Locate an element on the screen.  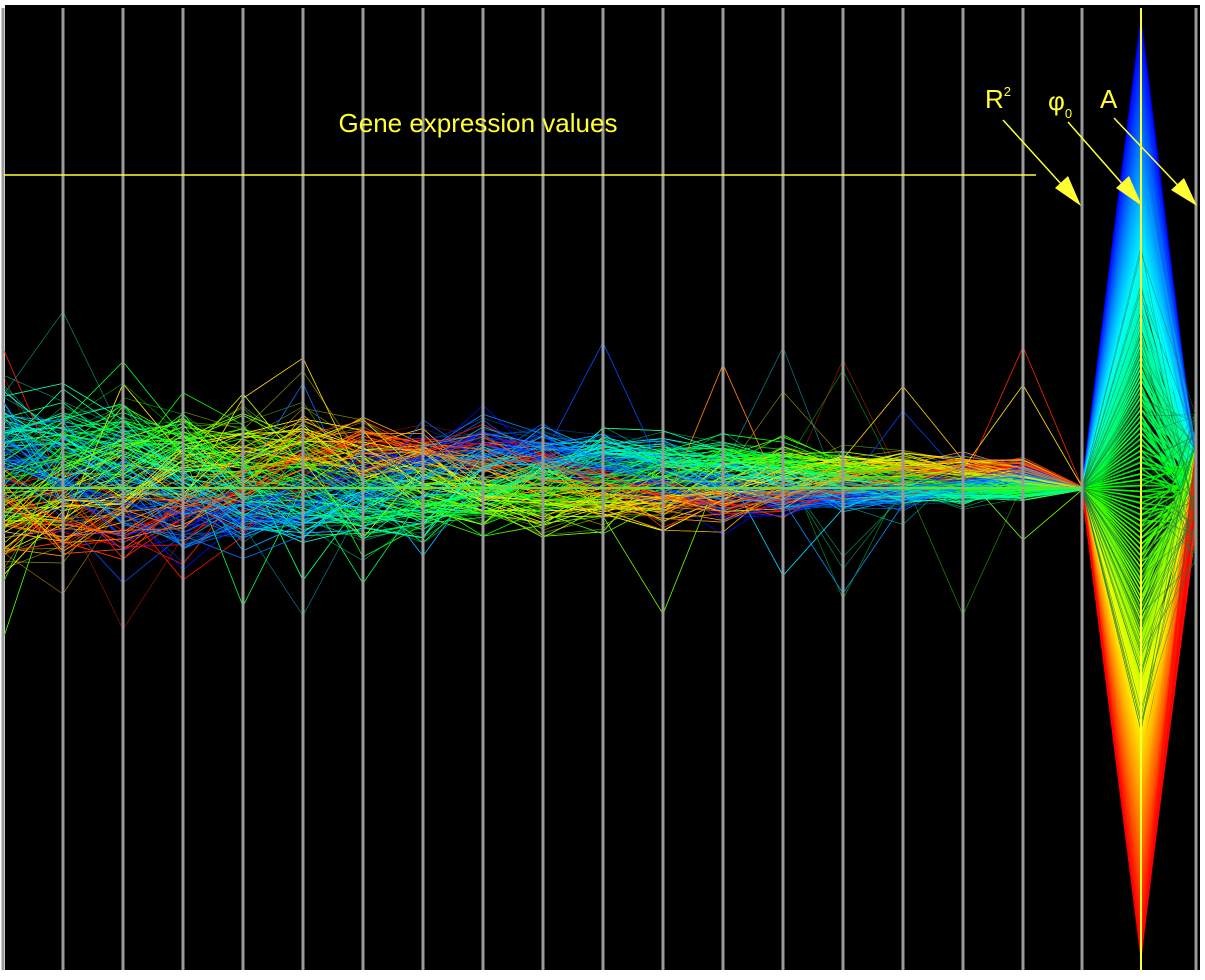
chart-title: Gene expression values is located at coordinates (478, 123).